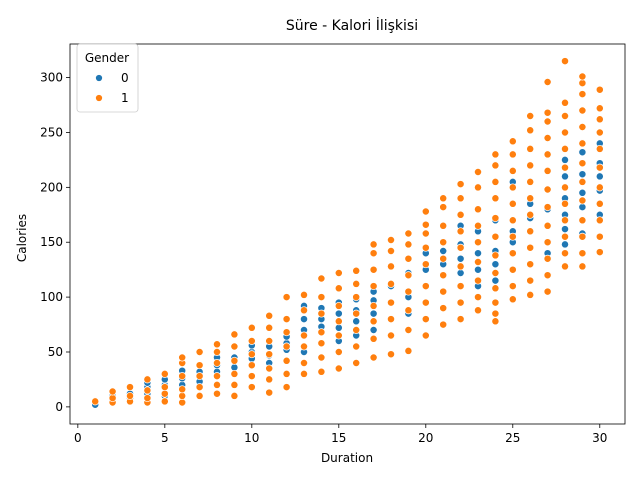  What do you see at coordinates (55, 352) in the screenshot?
I see `y-tick-label: 50` at bounding box center [55, 352].